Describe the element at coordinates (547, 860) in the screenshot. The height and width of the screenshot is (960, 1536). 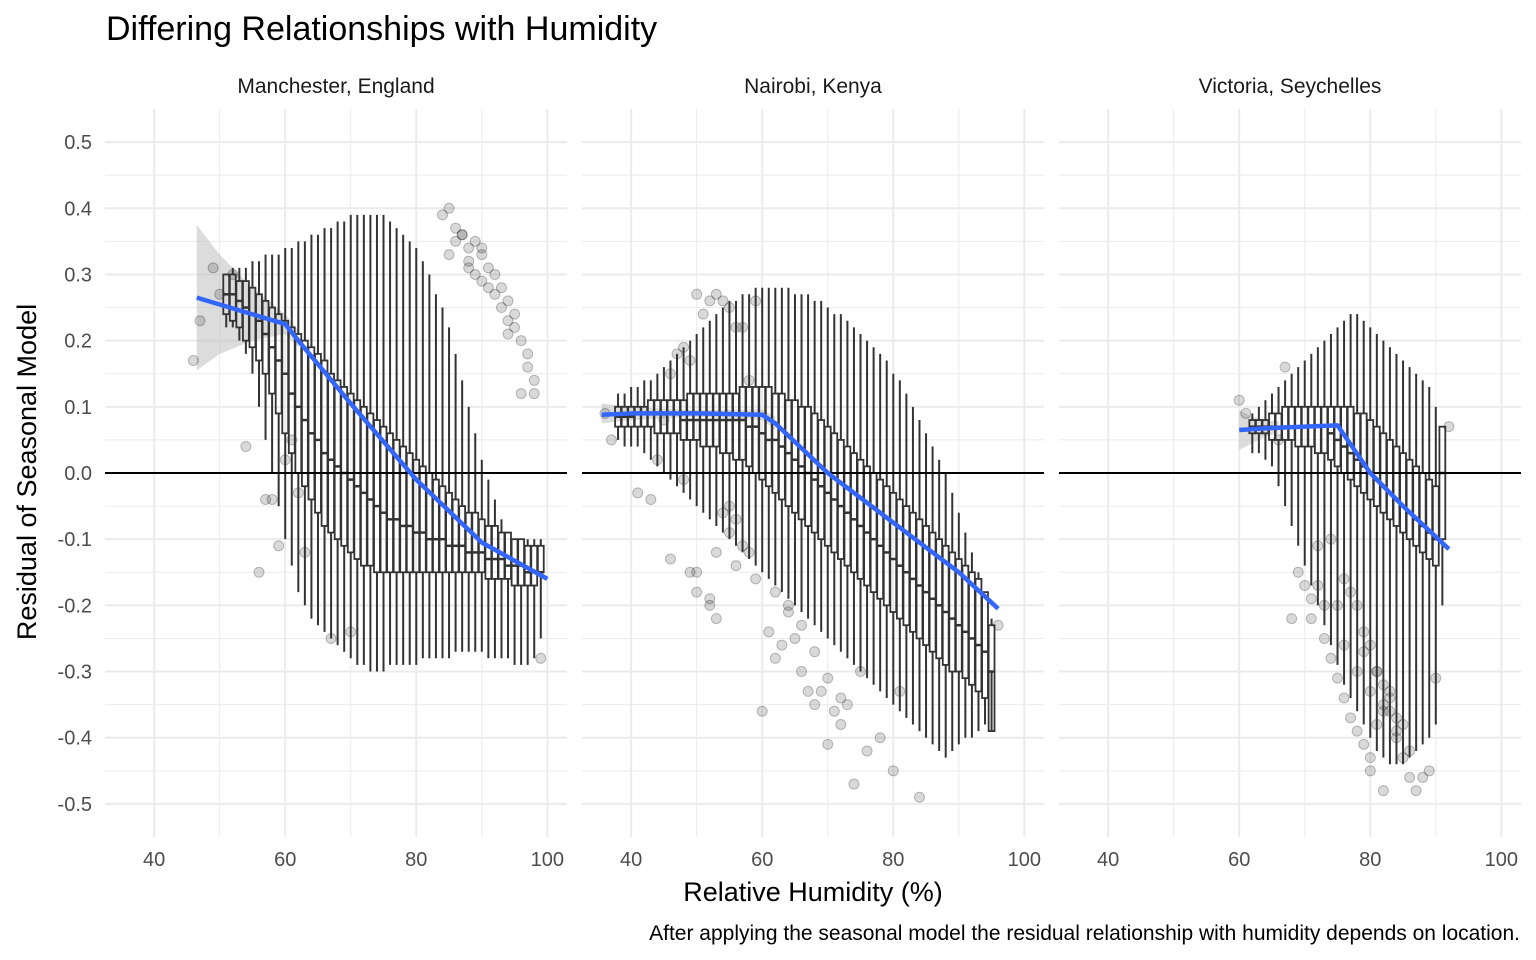
I see `x-tick-label: 100` at that location.